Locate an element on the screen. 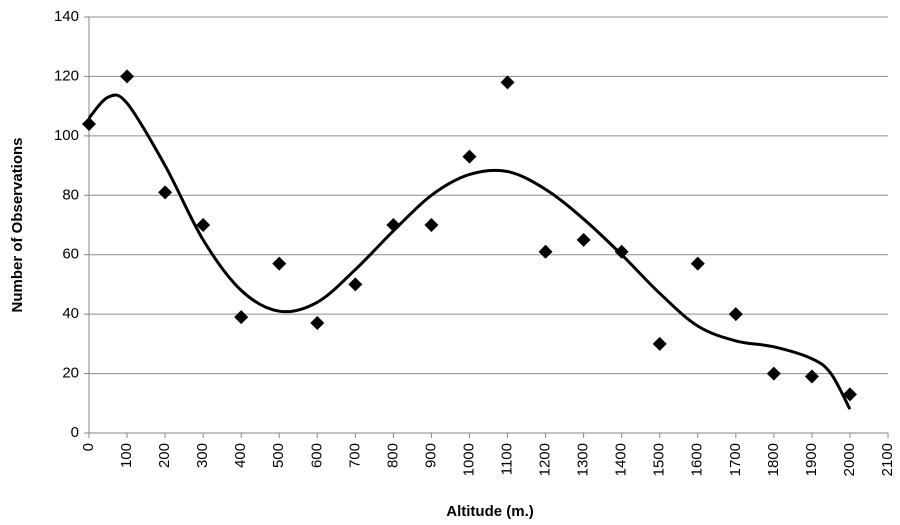  x-tick-label: 1100 is located at coordinates (506, 459).